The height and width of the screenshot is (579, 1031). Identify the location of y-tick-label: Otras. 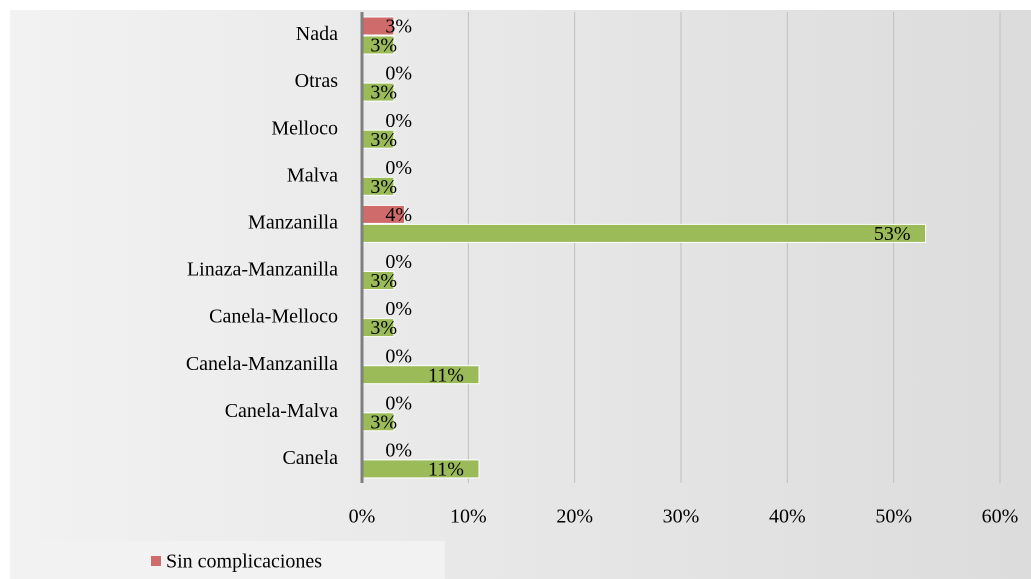
(317, 81).